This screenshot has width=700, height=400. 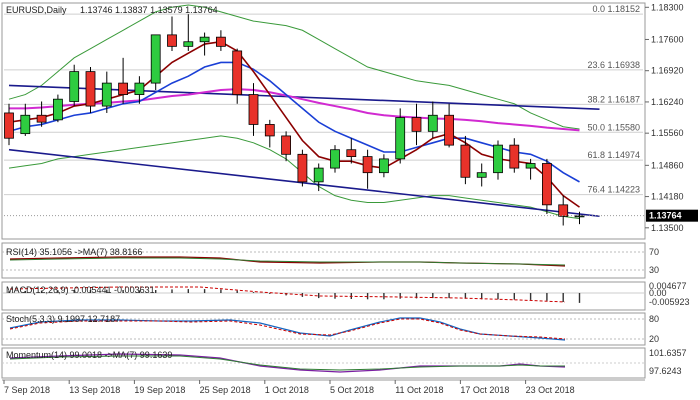 What do you see at coordinates (287, 390) in the screenshot?
I see `time-tick-4: 1 Oct 2018` at bounding box center [287, 390].